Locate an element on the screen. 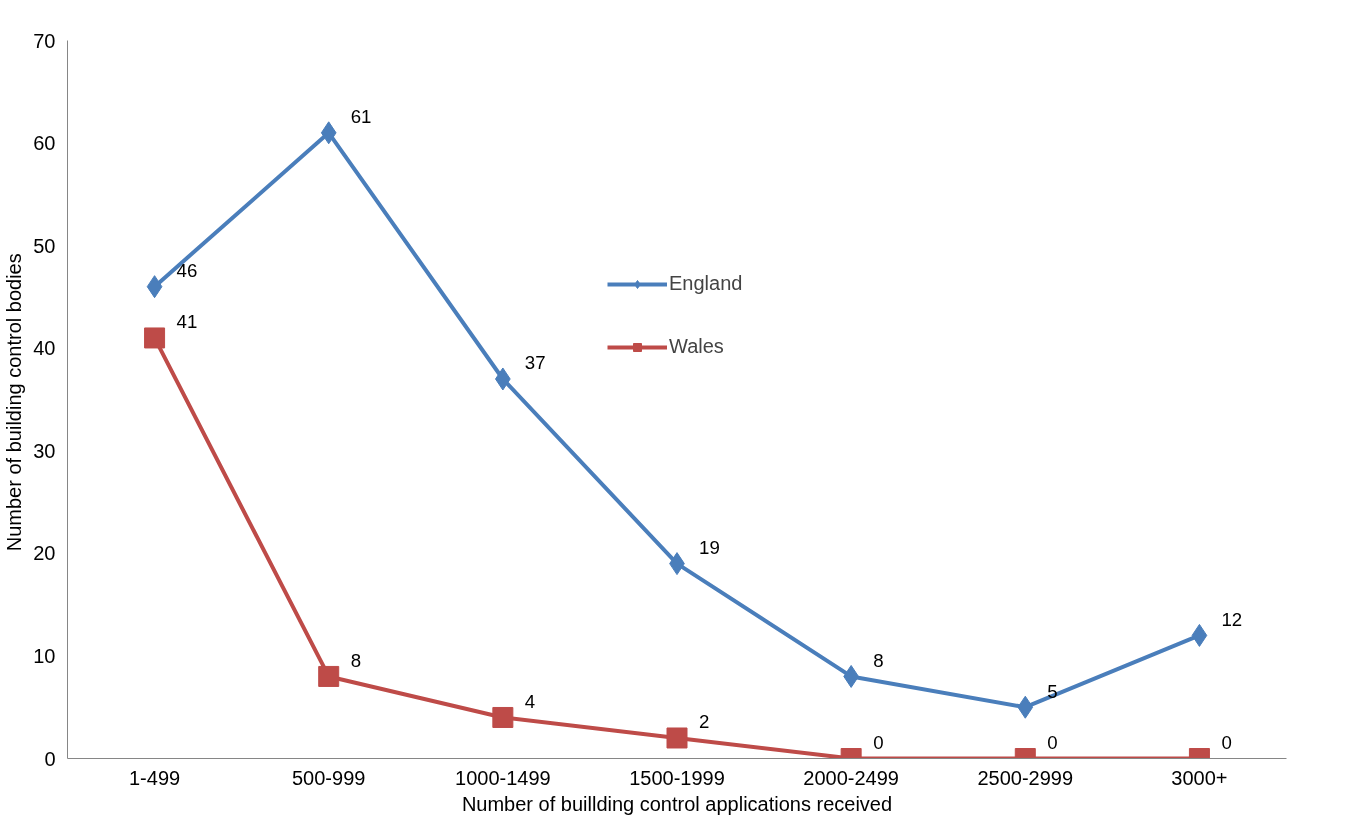 The image size is (1356, 827). data-label: 2 is located at coordinates (704, 722).